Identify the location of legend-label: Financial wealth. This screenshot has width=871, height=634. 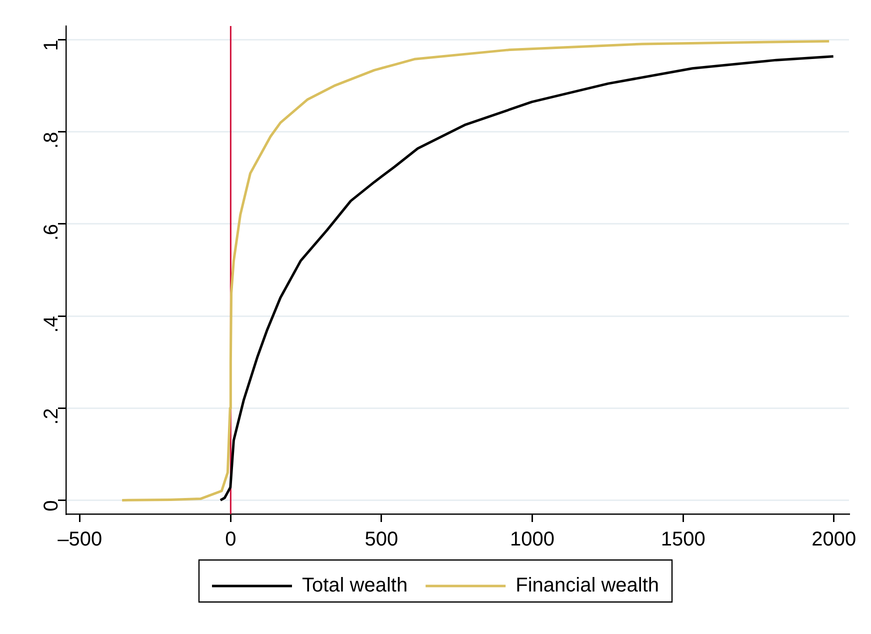
(588, 585).